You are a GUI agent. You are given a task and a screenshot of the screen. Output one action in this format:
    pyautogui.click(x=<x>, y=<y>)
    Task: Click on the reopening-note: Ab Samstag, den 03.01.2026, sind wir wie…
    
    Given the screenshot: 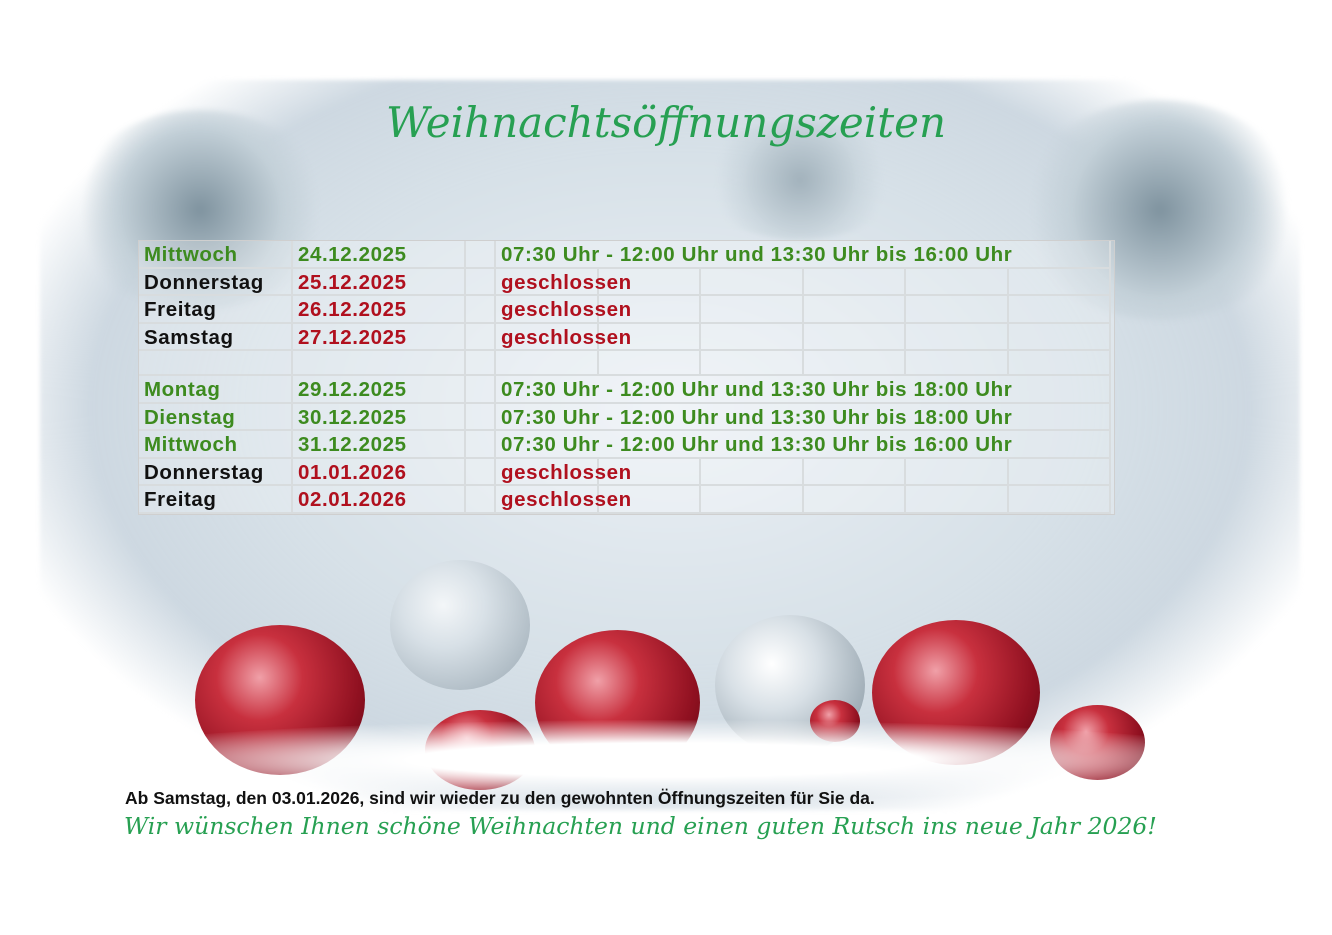 What is the action you would take?
    pyautogui.click(x=500, y=798)
    